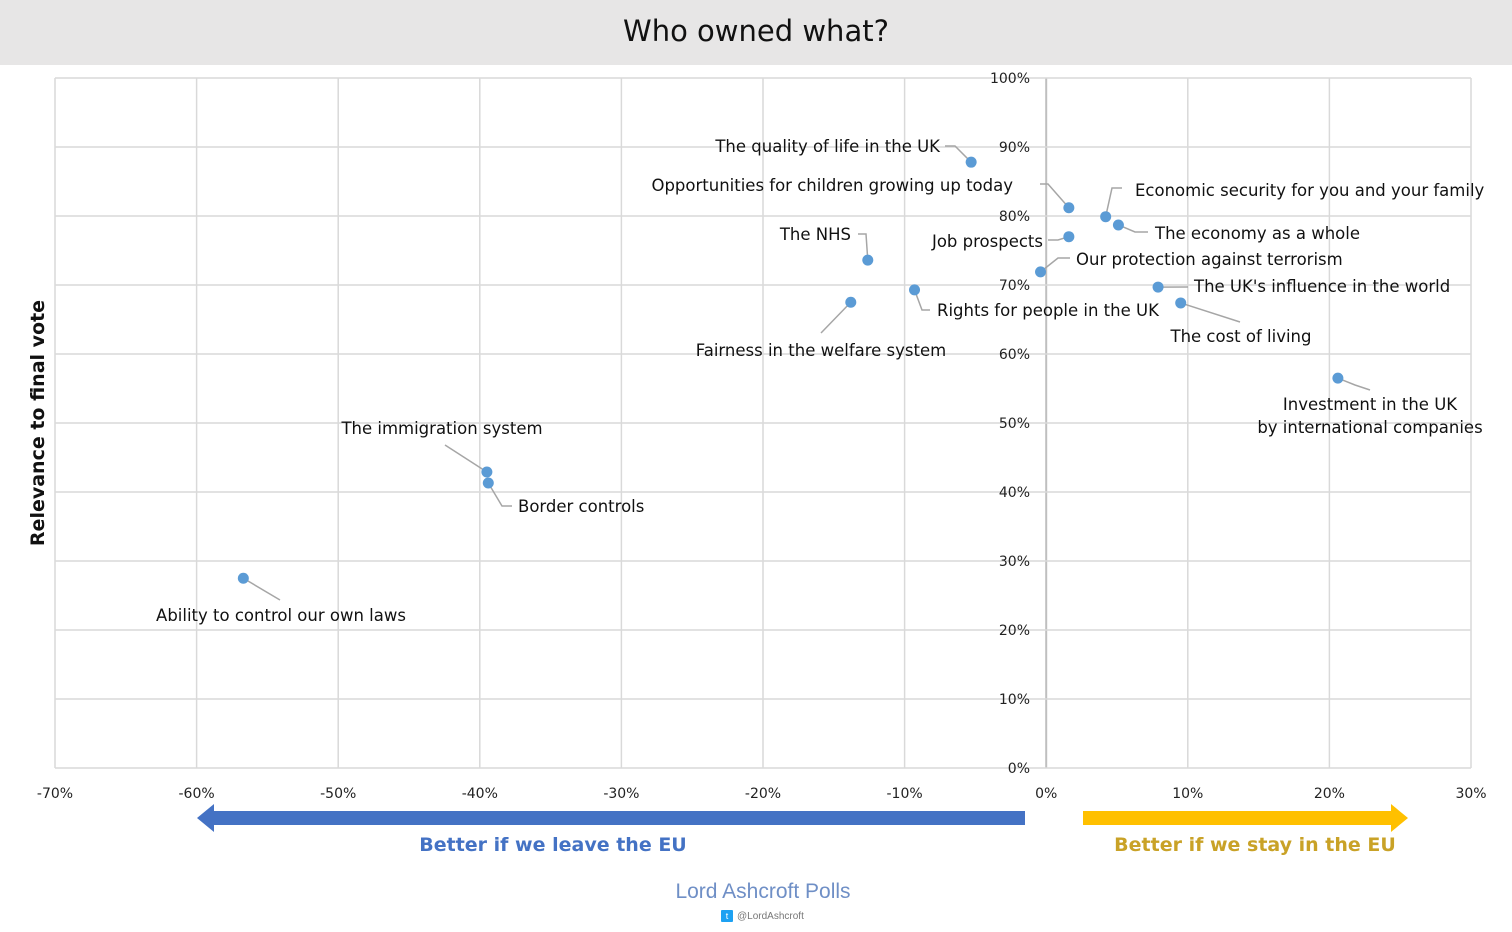  What do you see at coordinates (1014, 355) in the screenshot?
I see `y-tick-label: 60%` at bounding box center [1014, 355].